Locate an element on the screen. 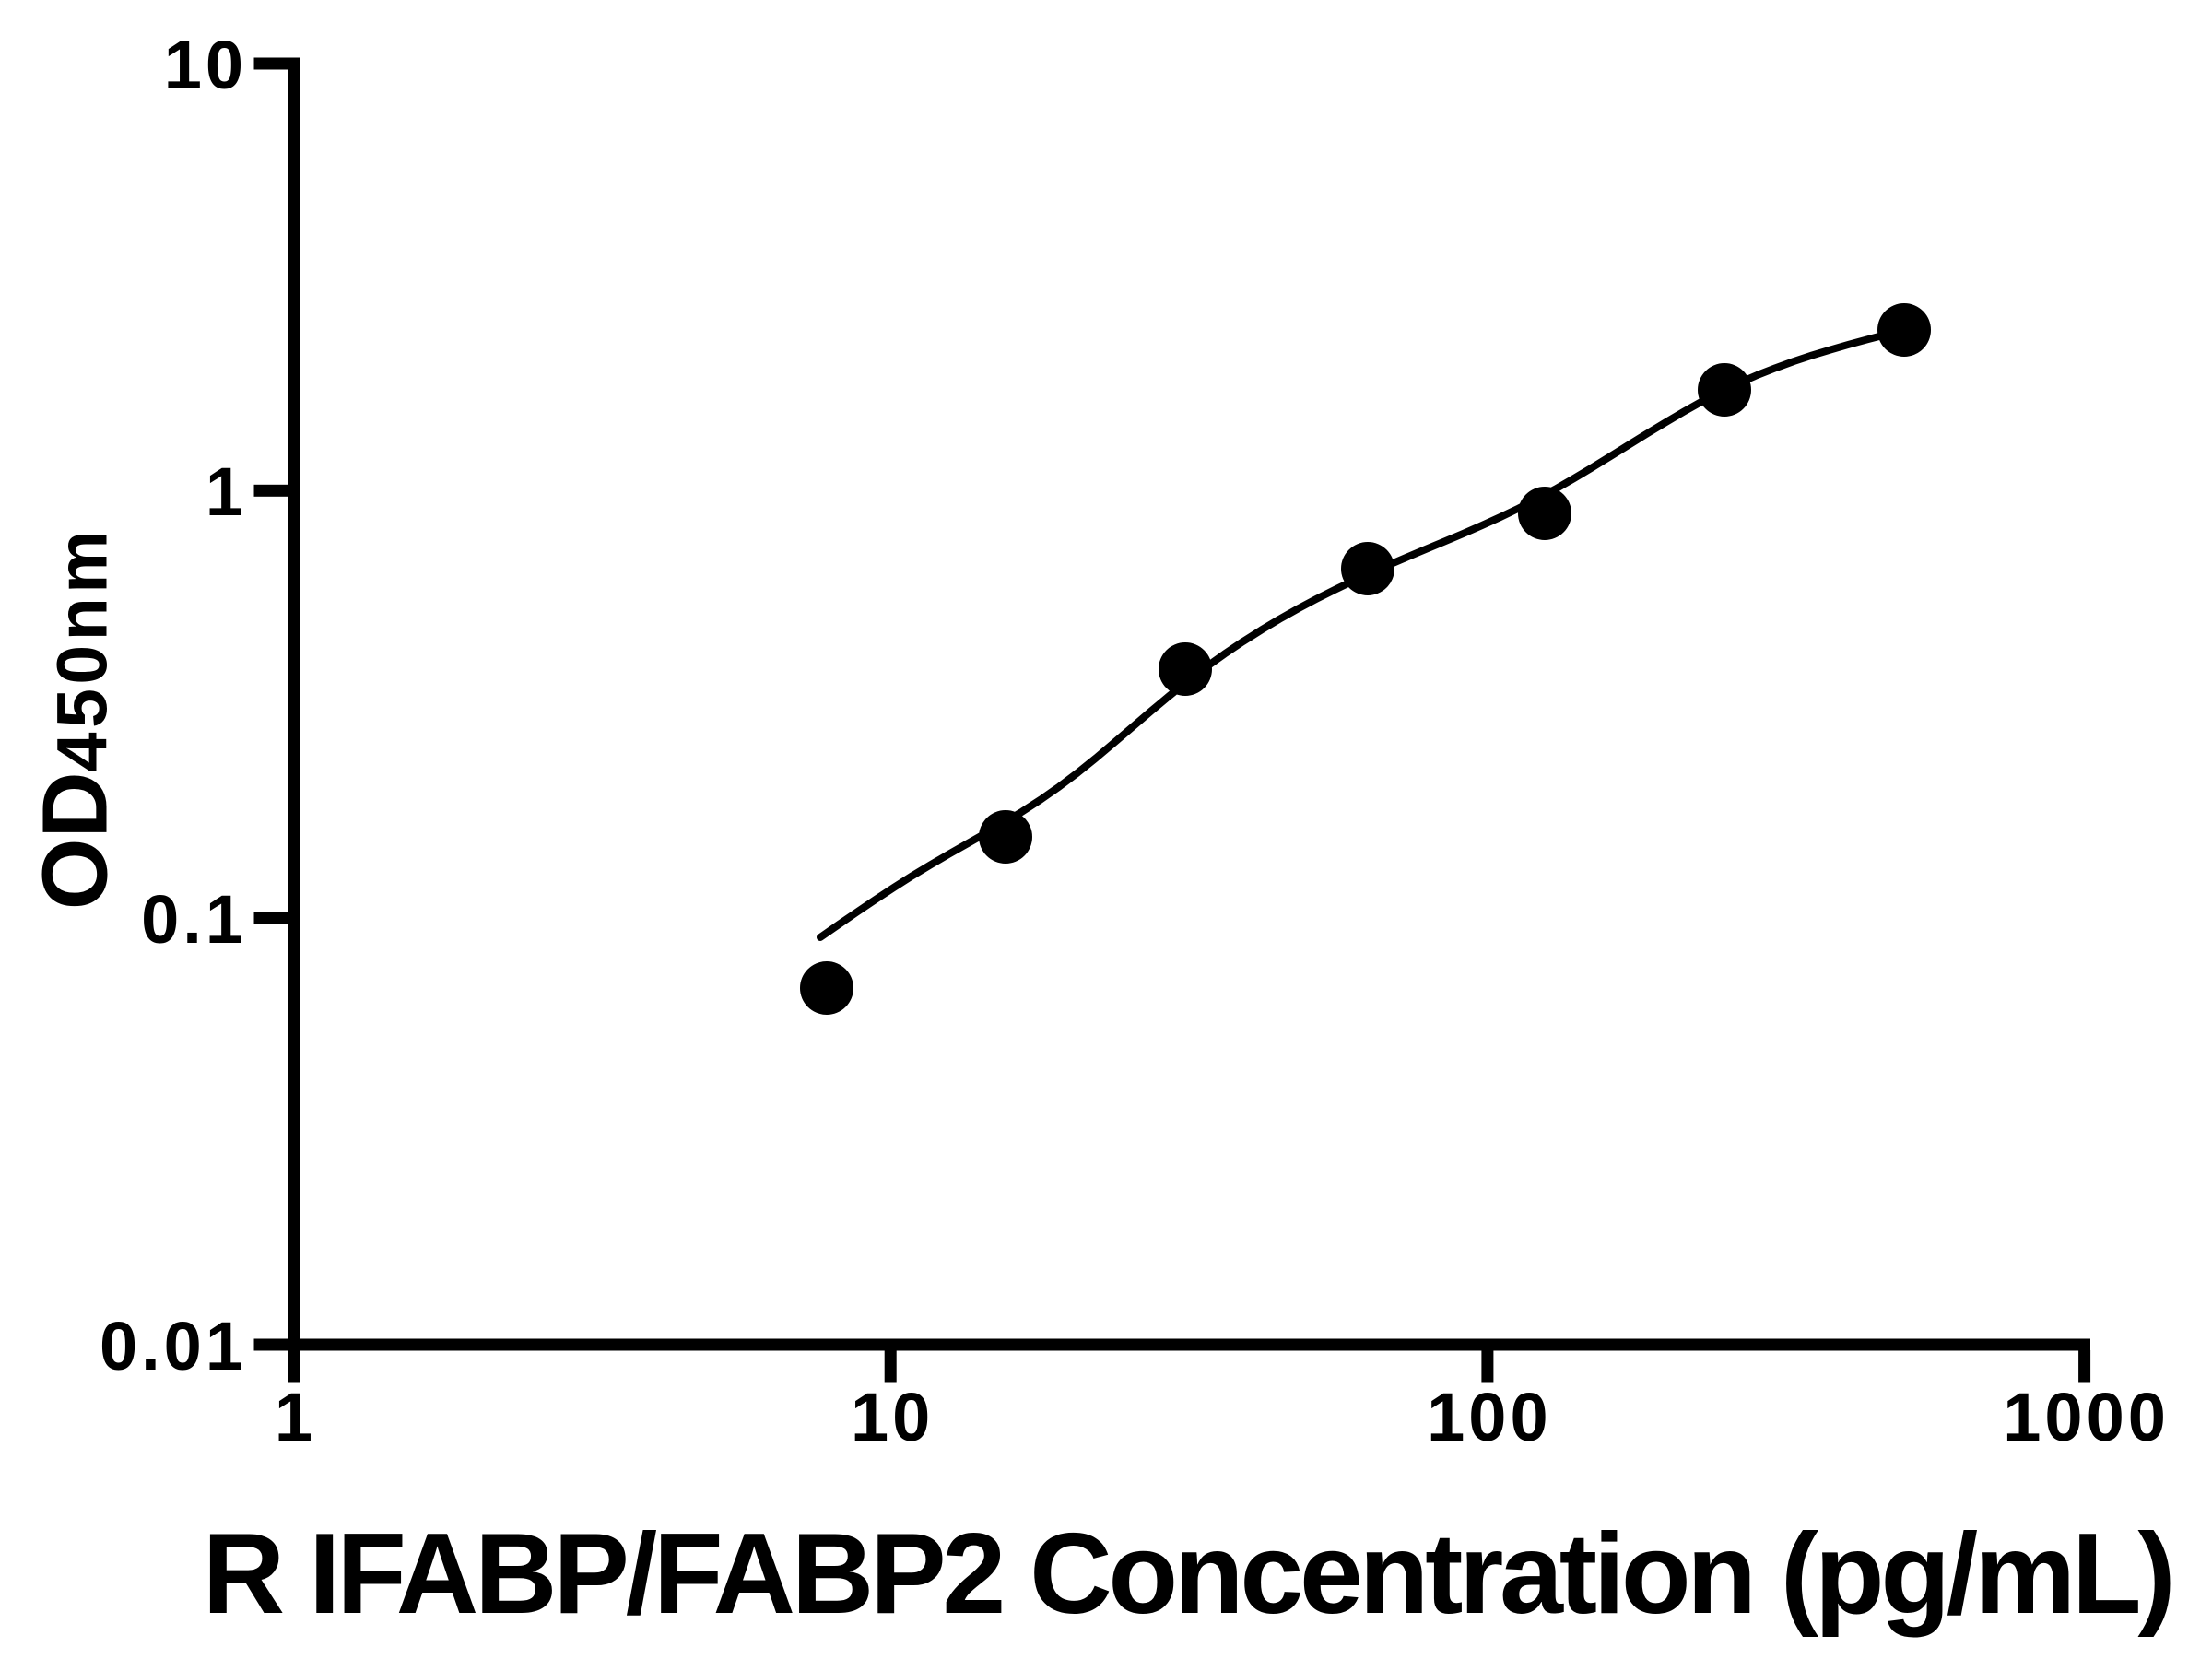  svg-text: 1000 is located at coordinates (2086, 1417).